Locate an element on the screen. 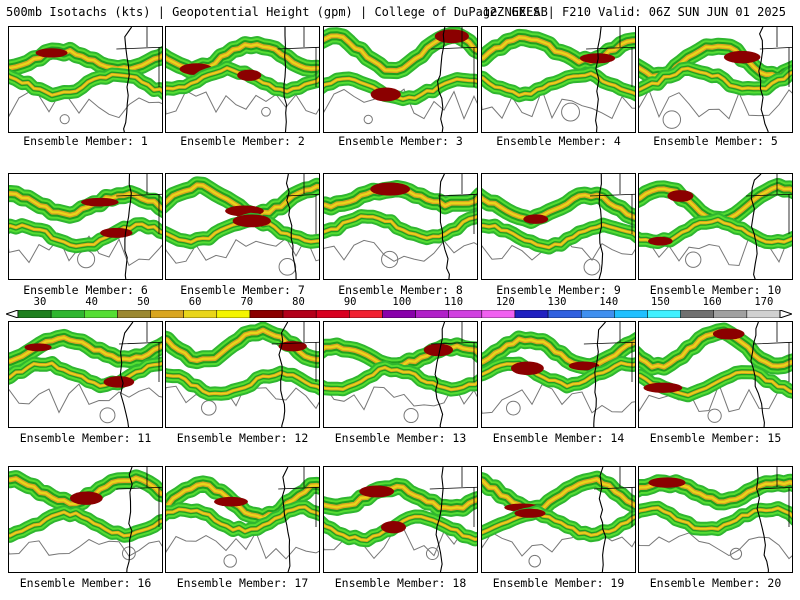  member-caption: Ensemble Member: 5 is located at coordinates (715, 141).